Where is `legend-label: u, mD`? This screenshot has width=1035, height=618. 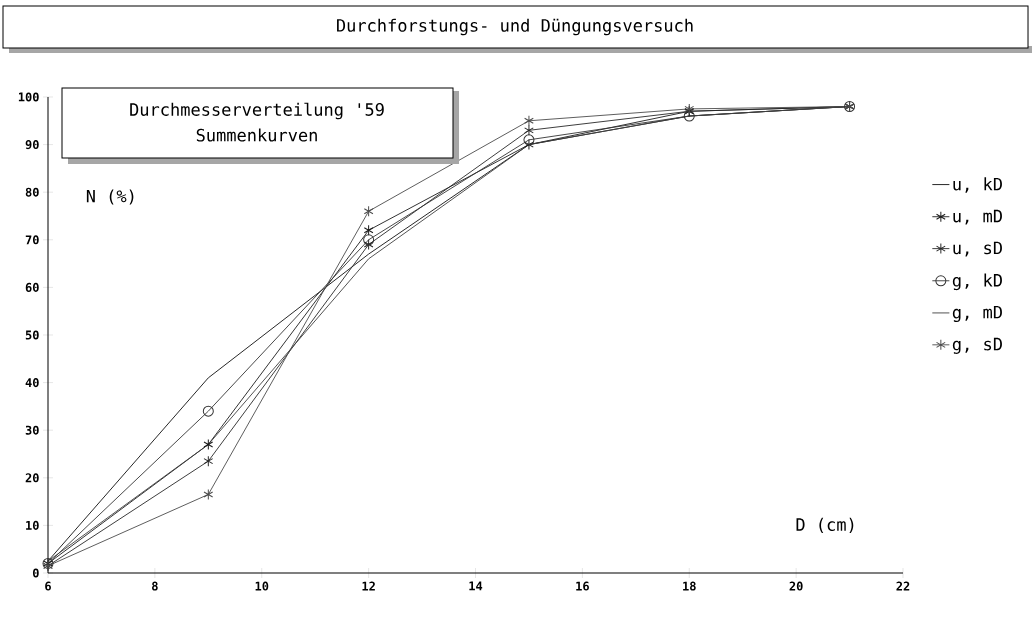 legend-label: u, mD is located at coordinates (977, 217).